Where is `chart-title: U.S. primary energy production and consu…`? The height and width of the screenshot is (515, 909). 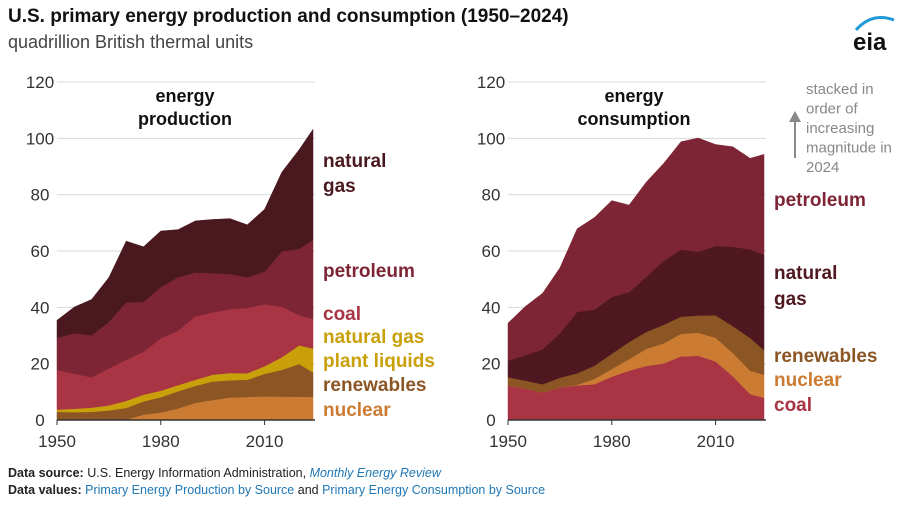 chart-title: U.S. primary energy production and consu… is located at coordinates (288, 16).